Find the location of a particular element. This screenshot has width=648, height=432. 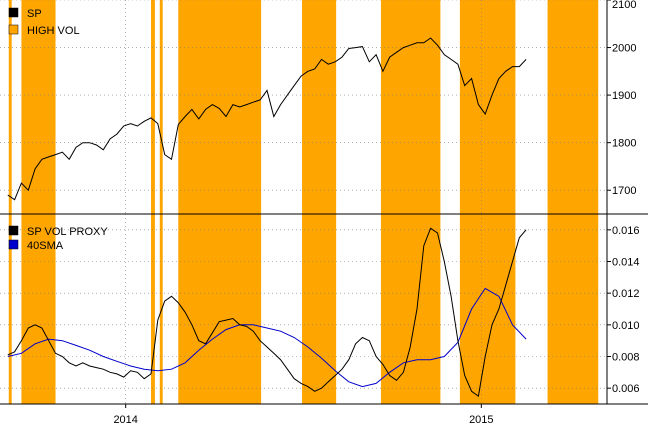

vol-ytick-label: 0.016 is located at coordinates (626, 231).